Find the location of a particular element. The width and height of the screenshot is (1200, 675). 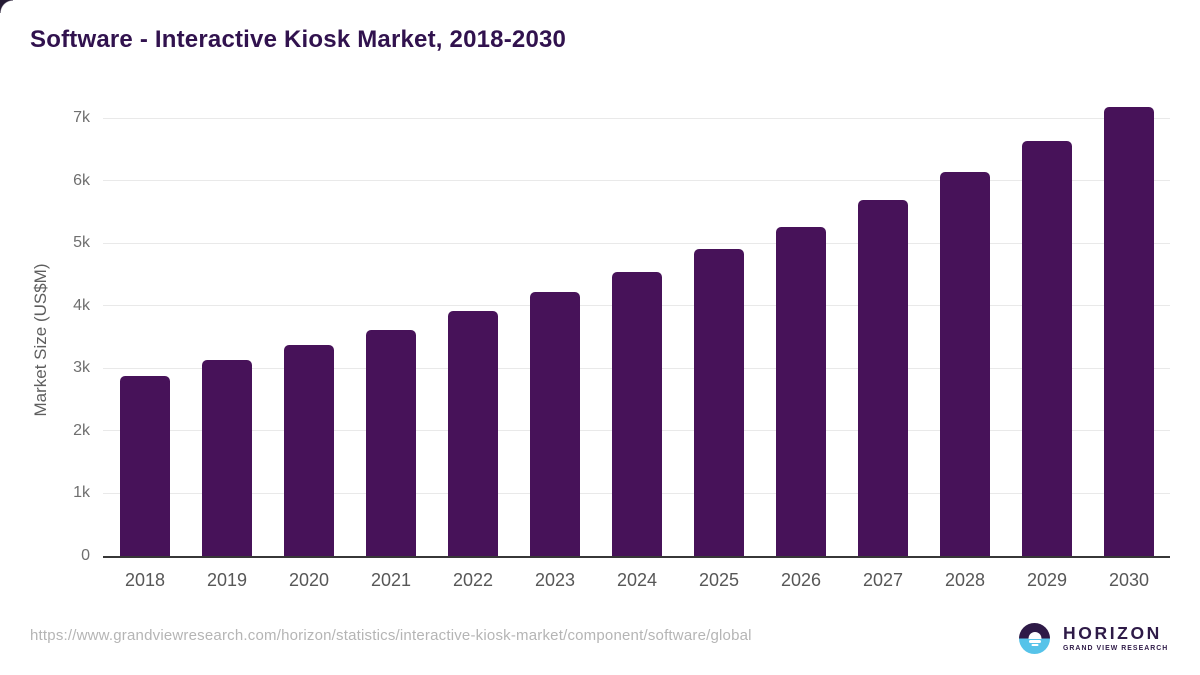

bar-2027 is located at coordinates (883, 377).